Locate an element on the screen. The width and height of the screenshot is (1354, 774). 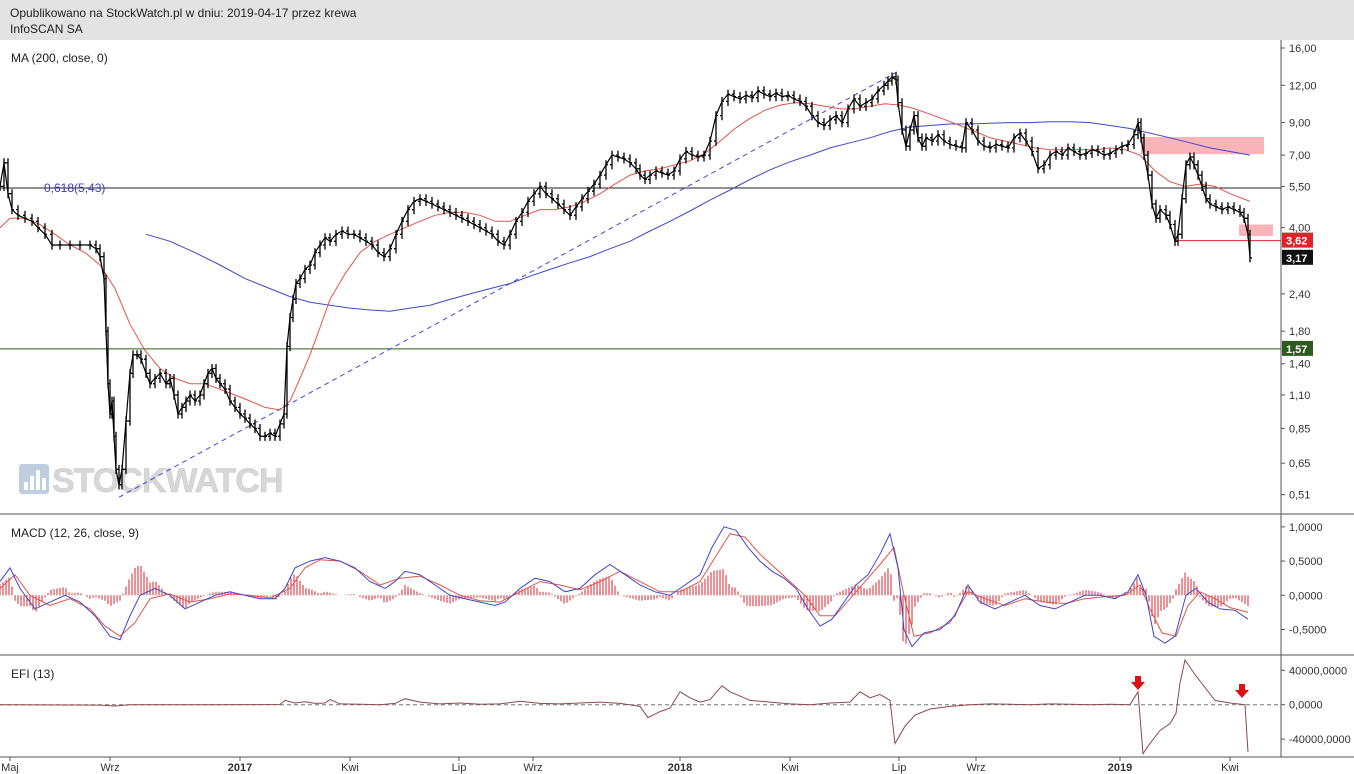
resistance-price-box is located at coordinates (1297, 240).